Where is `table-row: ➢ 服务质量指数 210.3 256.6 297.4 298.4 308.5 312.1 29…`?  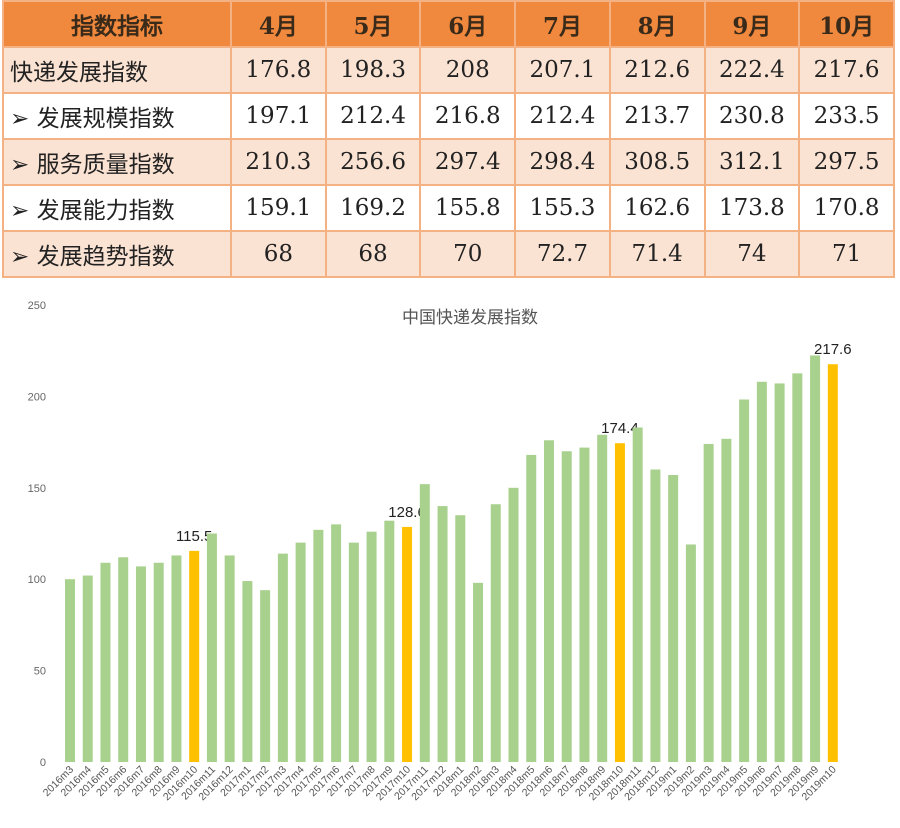
table-row: ➢ 服务质量指数 210.3 256.6 297.4 298.4 308.5 312.1 29… is located at coordinates (448, 162).